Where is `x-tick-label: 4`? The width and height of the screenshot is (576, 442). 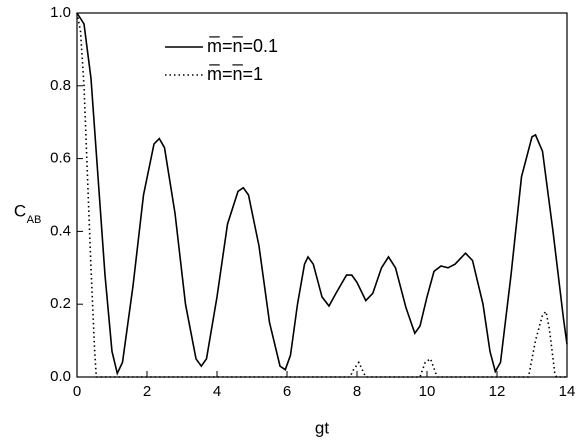
x-tick-label: 4 is located at coordinates (217, 391).